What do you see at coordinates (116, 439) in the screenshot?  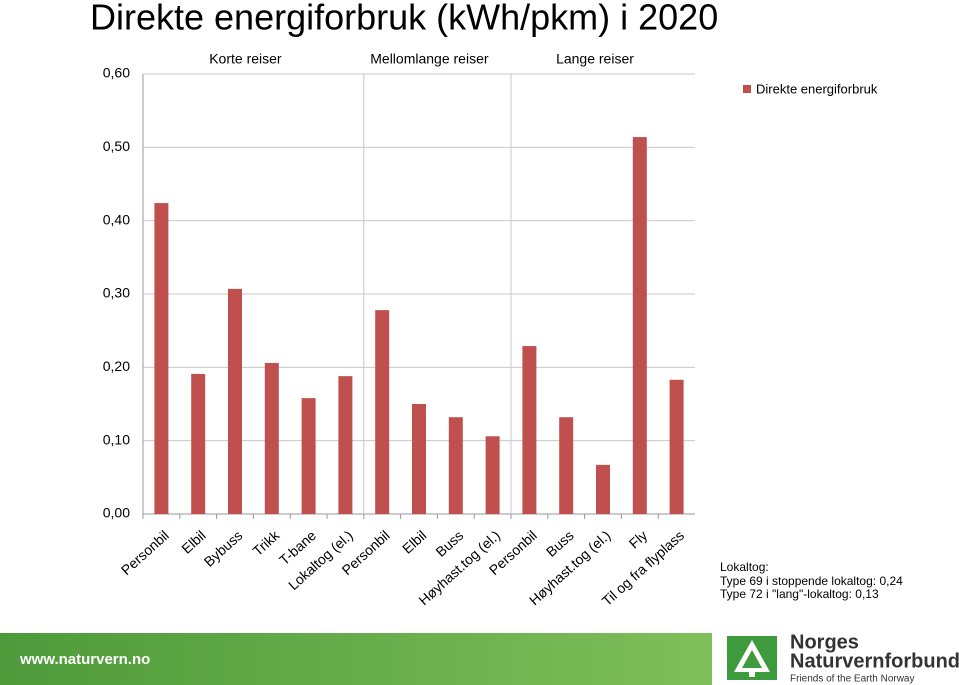 I see `y-tick-label: 0,10` at bounding box center [116, 439].